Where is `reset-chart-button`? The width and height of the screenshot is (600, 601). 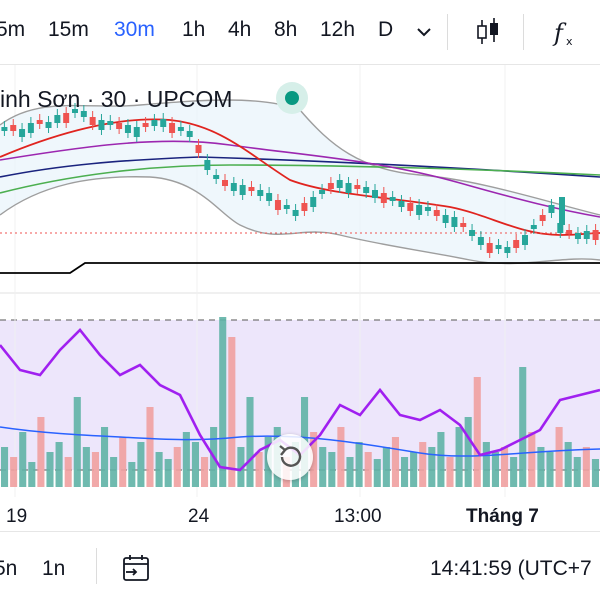
reset-chart-button is located at coordinates (290, 457).